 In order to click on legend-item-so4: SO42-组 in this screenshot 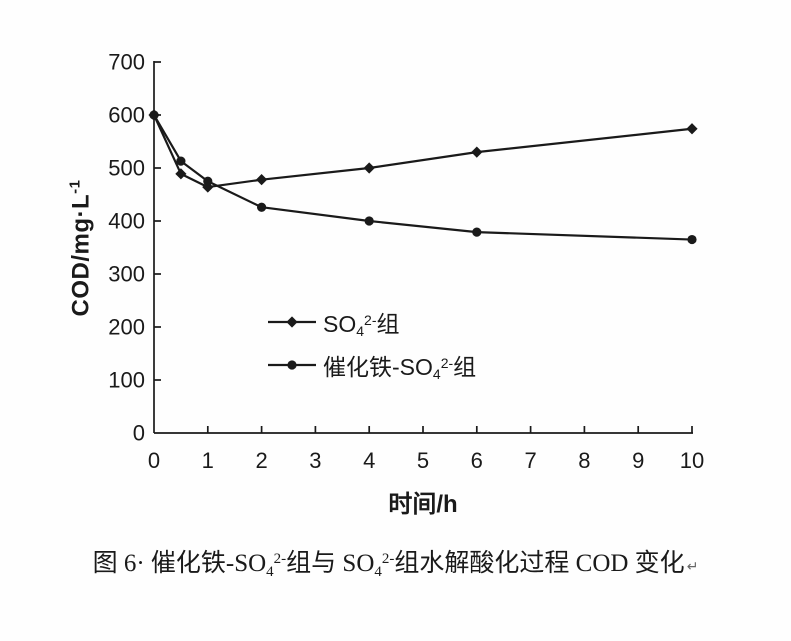, I will do `click(372, 323)`.